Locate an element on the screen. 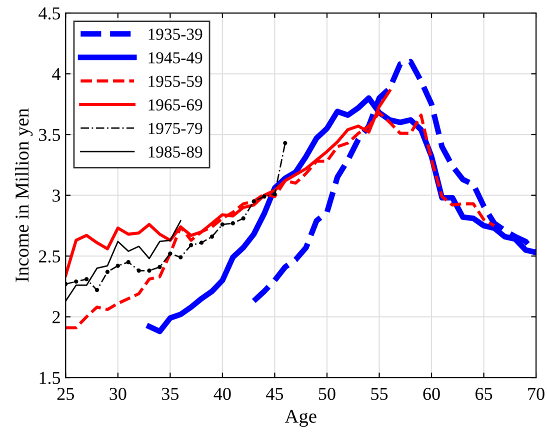 Image resolution: width=547 pixels, height=434 pixels. legend-label: 1955-59 is located at coordinates (175, 81).